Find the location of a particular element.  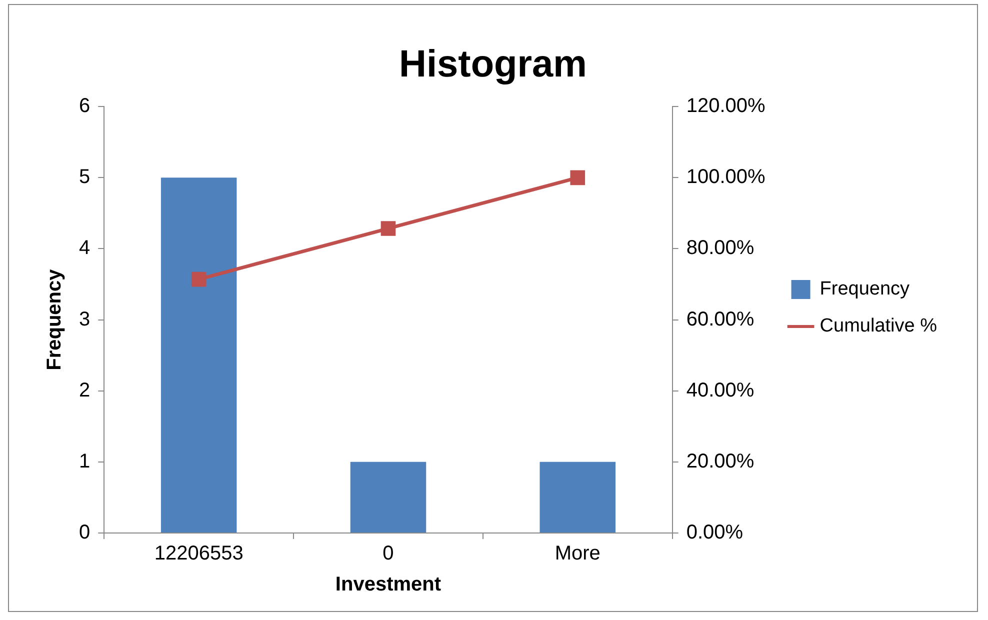

chart-title: Histogram is located at coordinates (493, 64).